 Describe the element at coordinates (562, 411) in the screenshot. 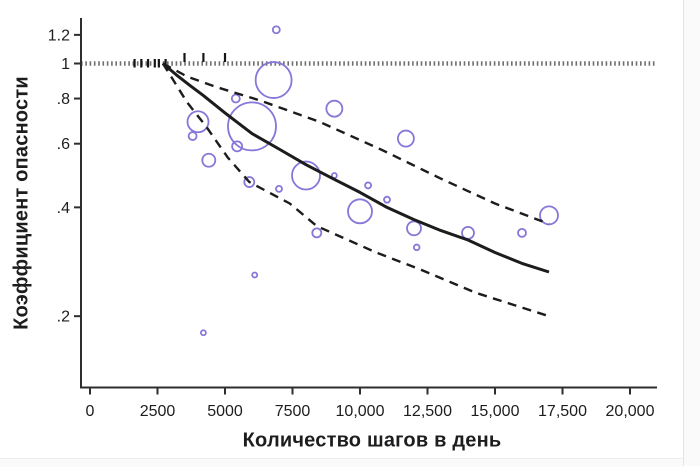

I see `x-tick-label: 17,500` at that location.